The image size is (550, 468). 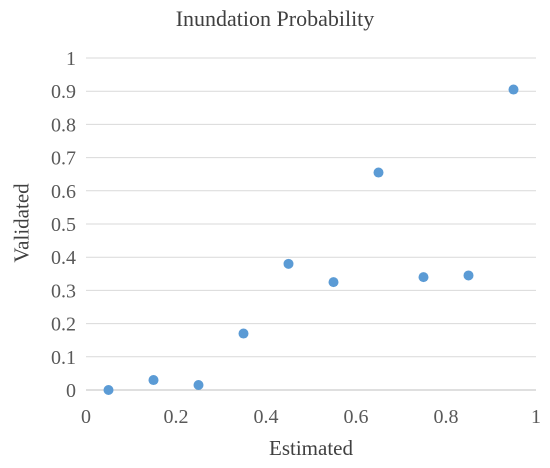 What do you see at coordinates (63, 125) in the screenshot?
I see `y-tick-label: 0.8` at bounding box center [63, 125].